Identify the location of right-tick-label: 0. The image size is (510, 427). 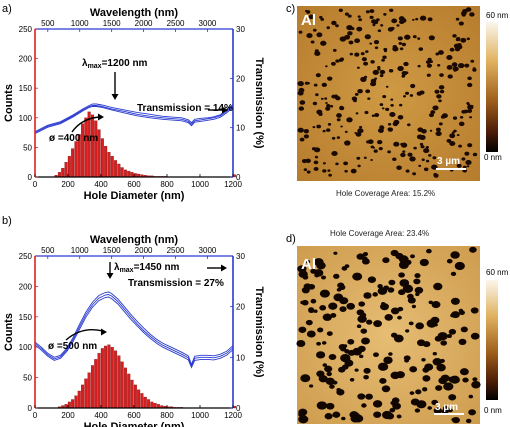
(238, 177).